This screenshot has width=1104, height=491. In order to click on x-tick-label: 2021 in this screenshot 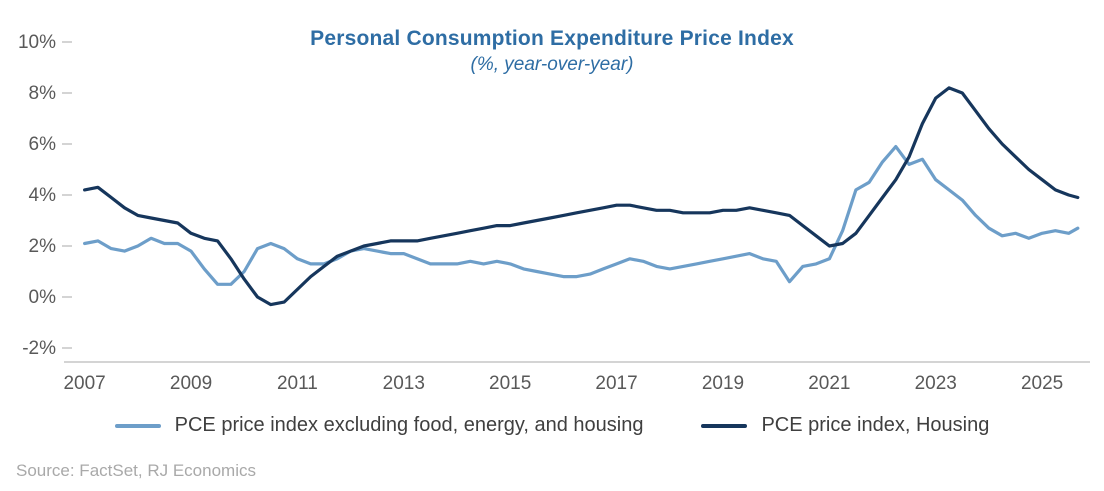, I will do `click(829, 383)`.